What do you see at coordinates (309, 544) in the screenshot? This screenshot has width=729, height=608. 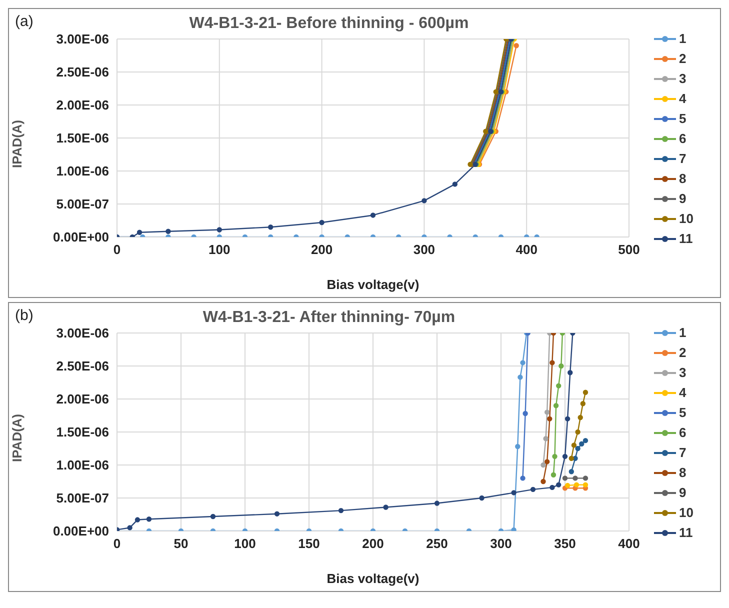 I see `x-tick-label: 150` at bounding box center [309, 544].